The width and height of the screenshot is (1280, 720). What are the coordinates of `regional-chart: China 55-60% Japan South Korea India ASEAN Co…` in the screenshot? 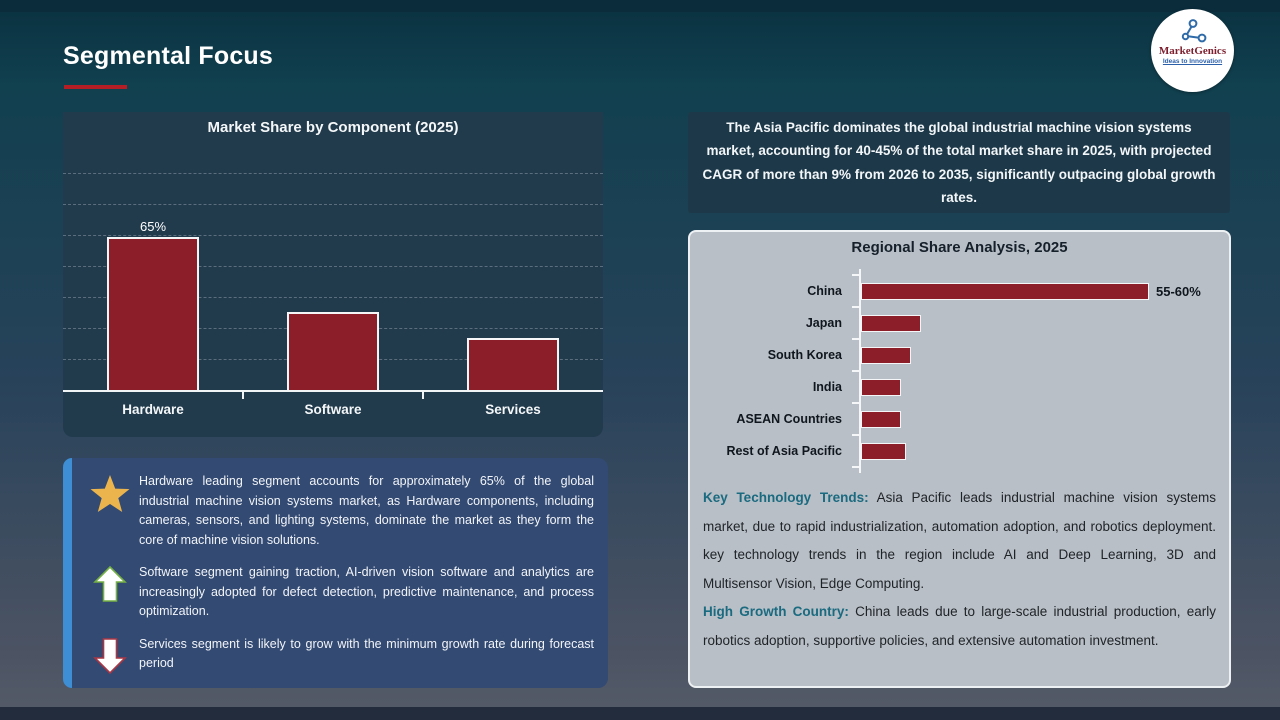 It's located at (959, 371).